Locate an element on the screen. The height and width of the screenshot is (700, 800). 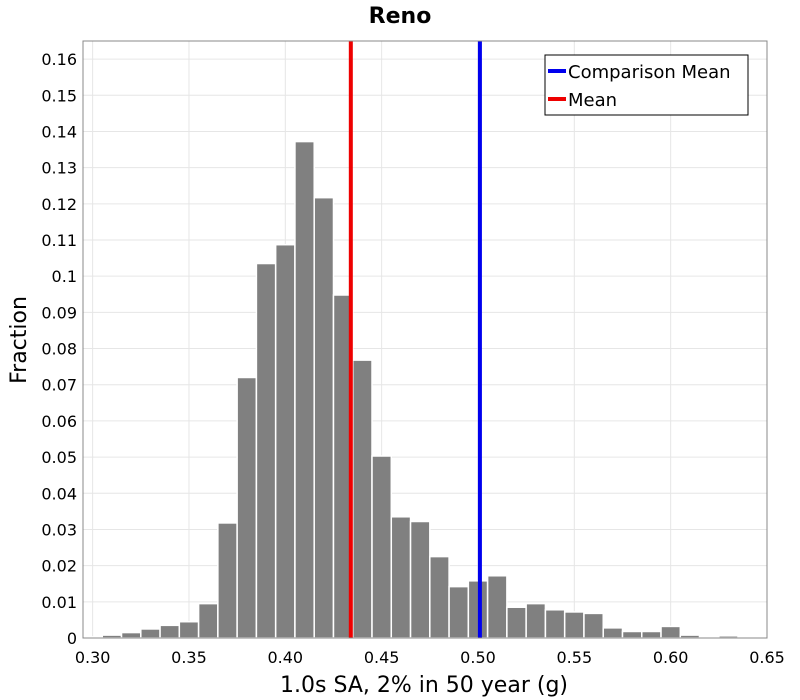
y-tick-label: 0.04 is located at coordinates (59, 493).